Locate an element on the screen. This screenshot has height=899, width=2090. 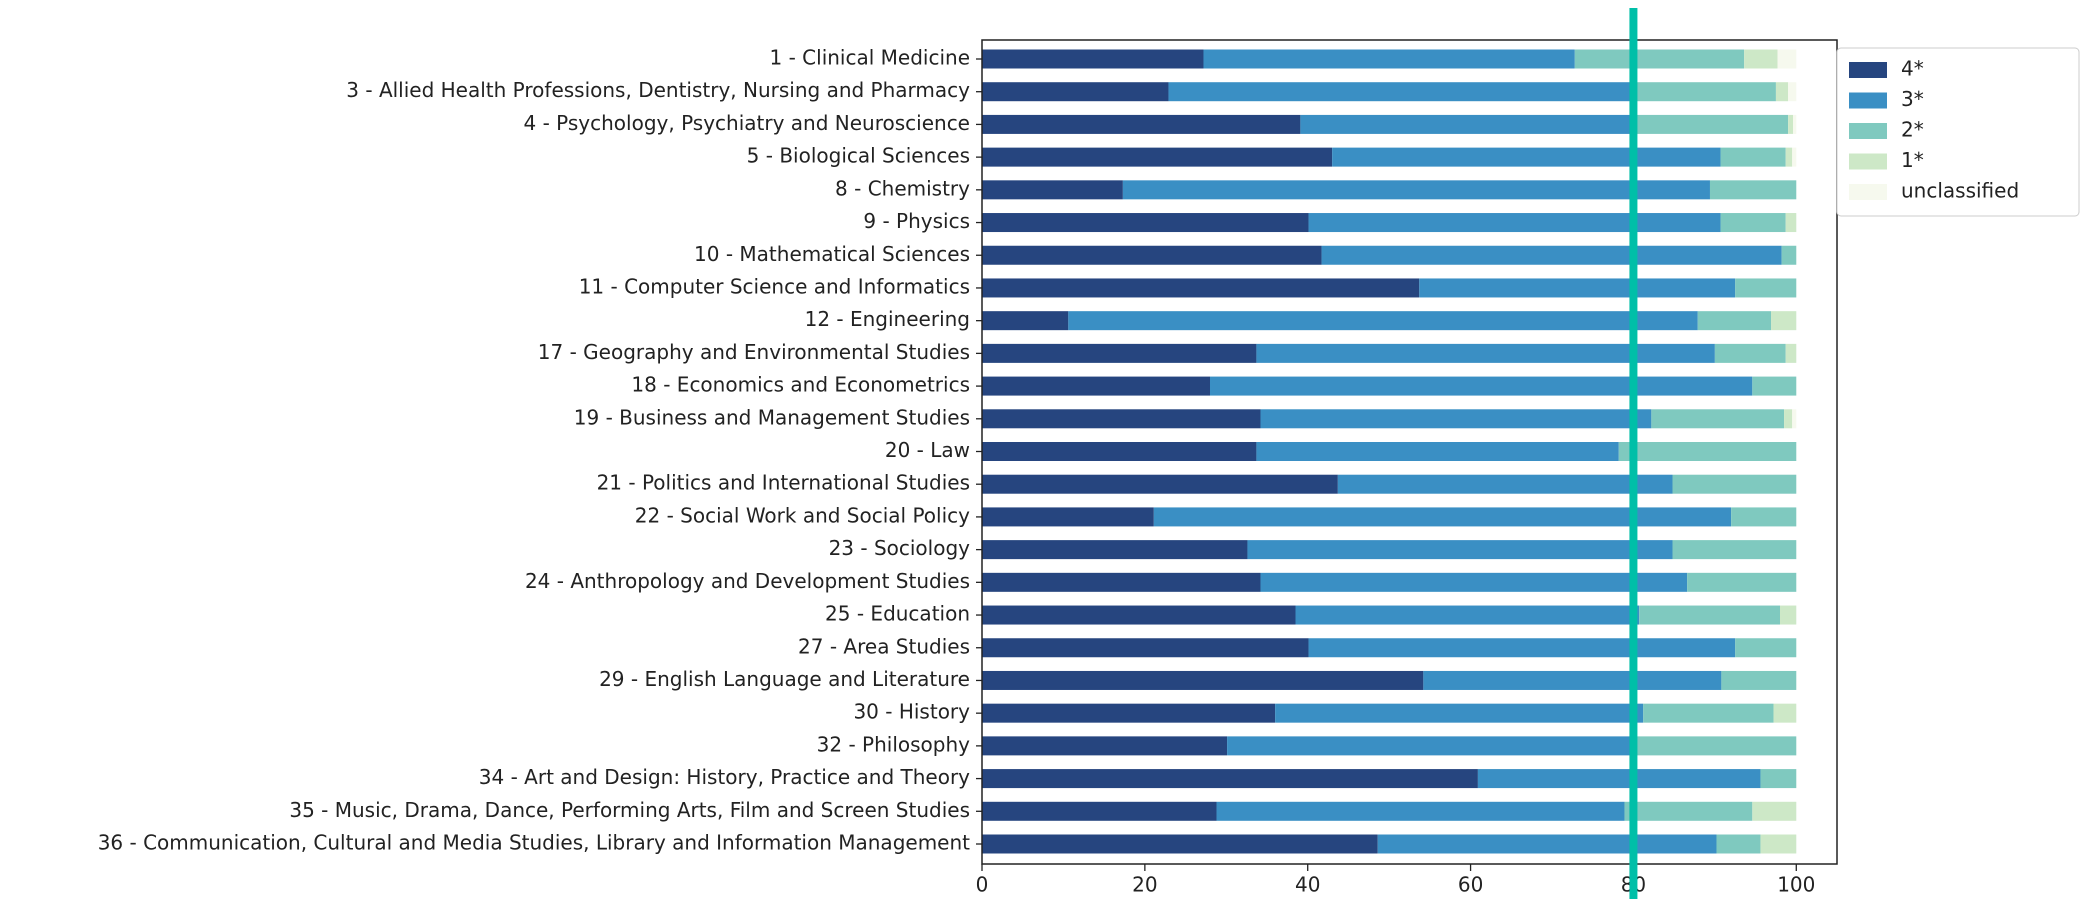
x-tick-label: 60 is located at coordinates (1470, 885).